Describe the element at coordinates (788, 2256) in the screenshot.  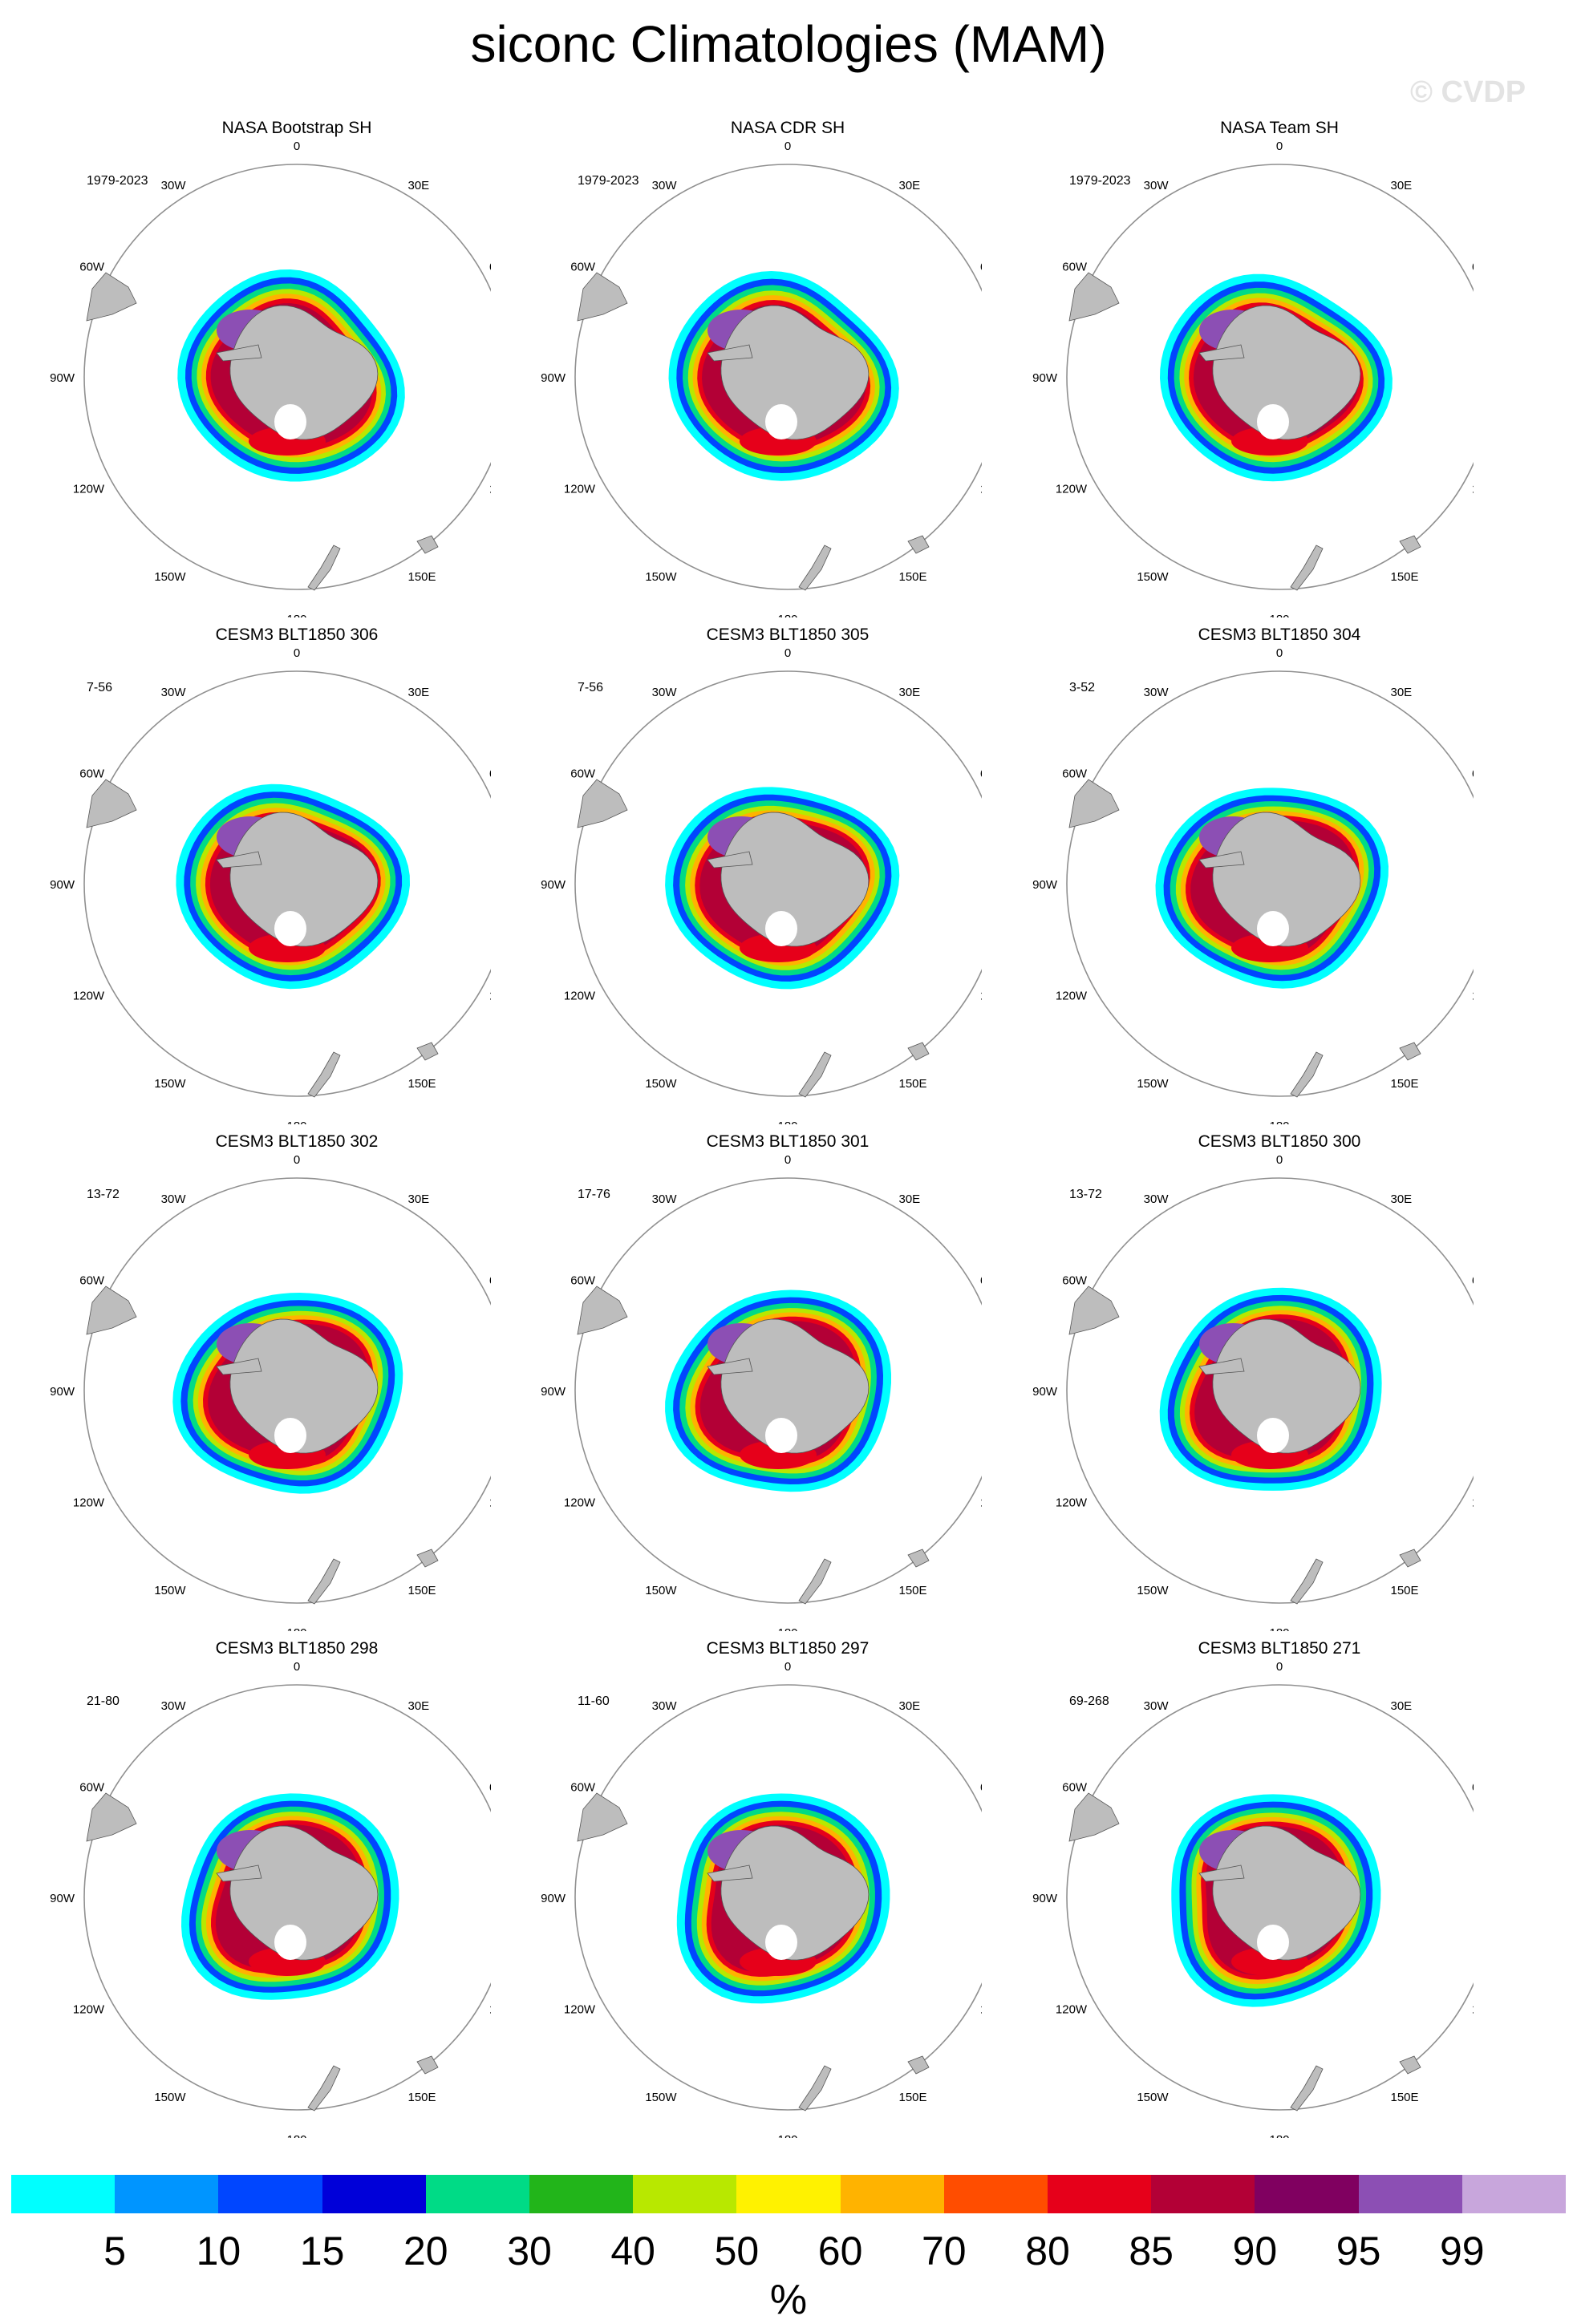
I see `colorbar-labels: 5 10 15 20 30 40 50 60 70 80 85 90 95 99` at that location.